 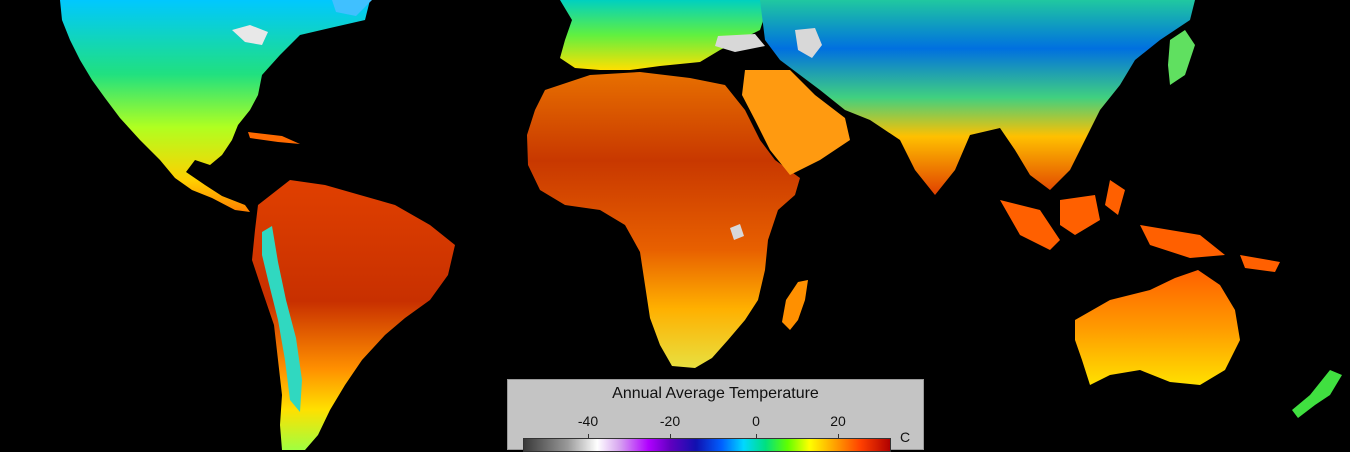 What do you see at coordinates (905, 437) in the screenshot?
I see `legend-unit-label: C` at bounding box center [905, 437].